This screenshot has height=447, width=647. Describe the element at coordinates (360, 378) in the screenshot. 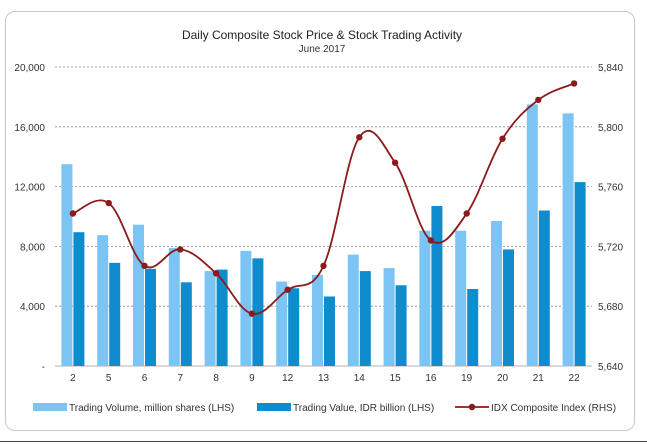

I see `x-tick-label: 14` at that location.